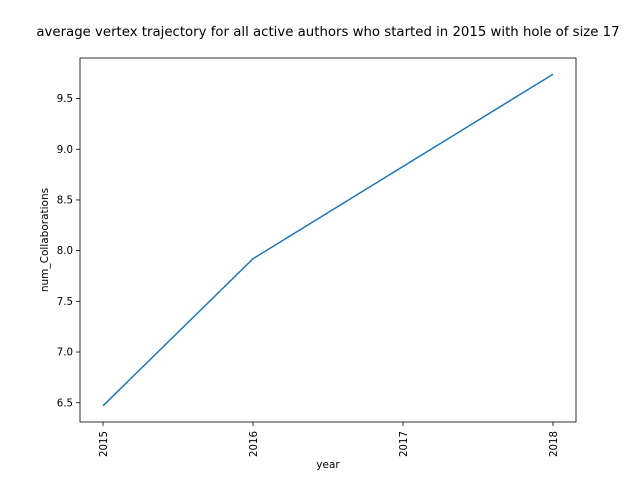 The height and width of the screenshot is (480, 640). Describe the element at coordinates (104, 444) in the screenshot. I see `x-tick-label: 2015` at that location.